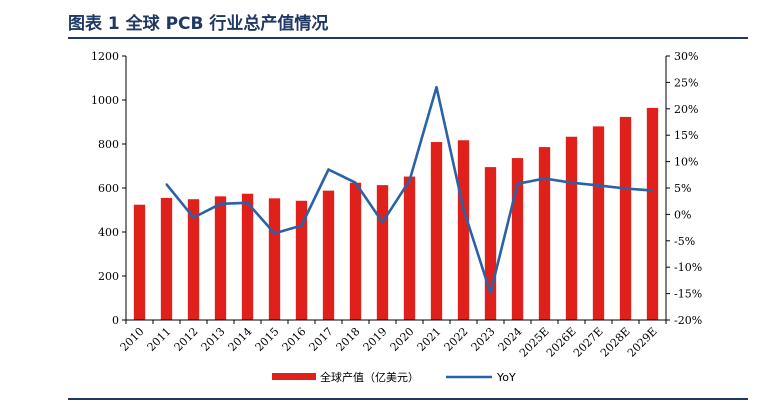  Describe the element at coordinates (108, 144) in the screenshot. I see `left-tick-label: 800` at that location.